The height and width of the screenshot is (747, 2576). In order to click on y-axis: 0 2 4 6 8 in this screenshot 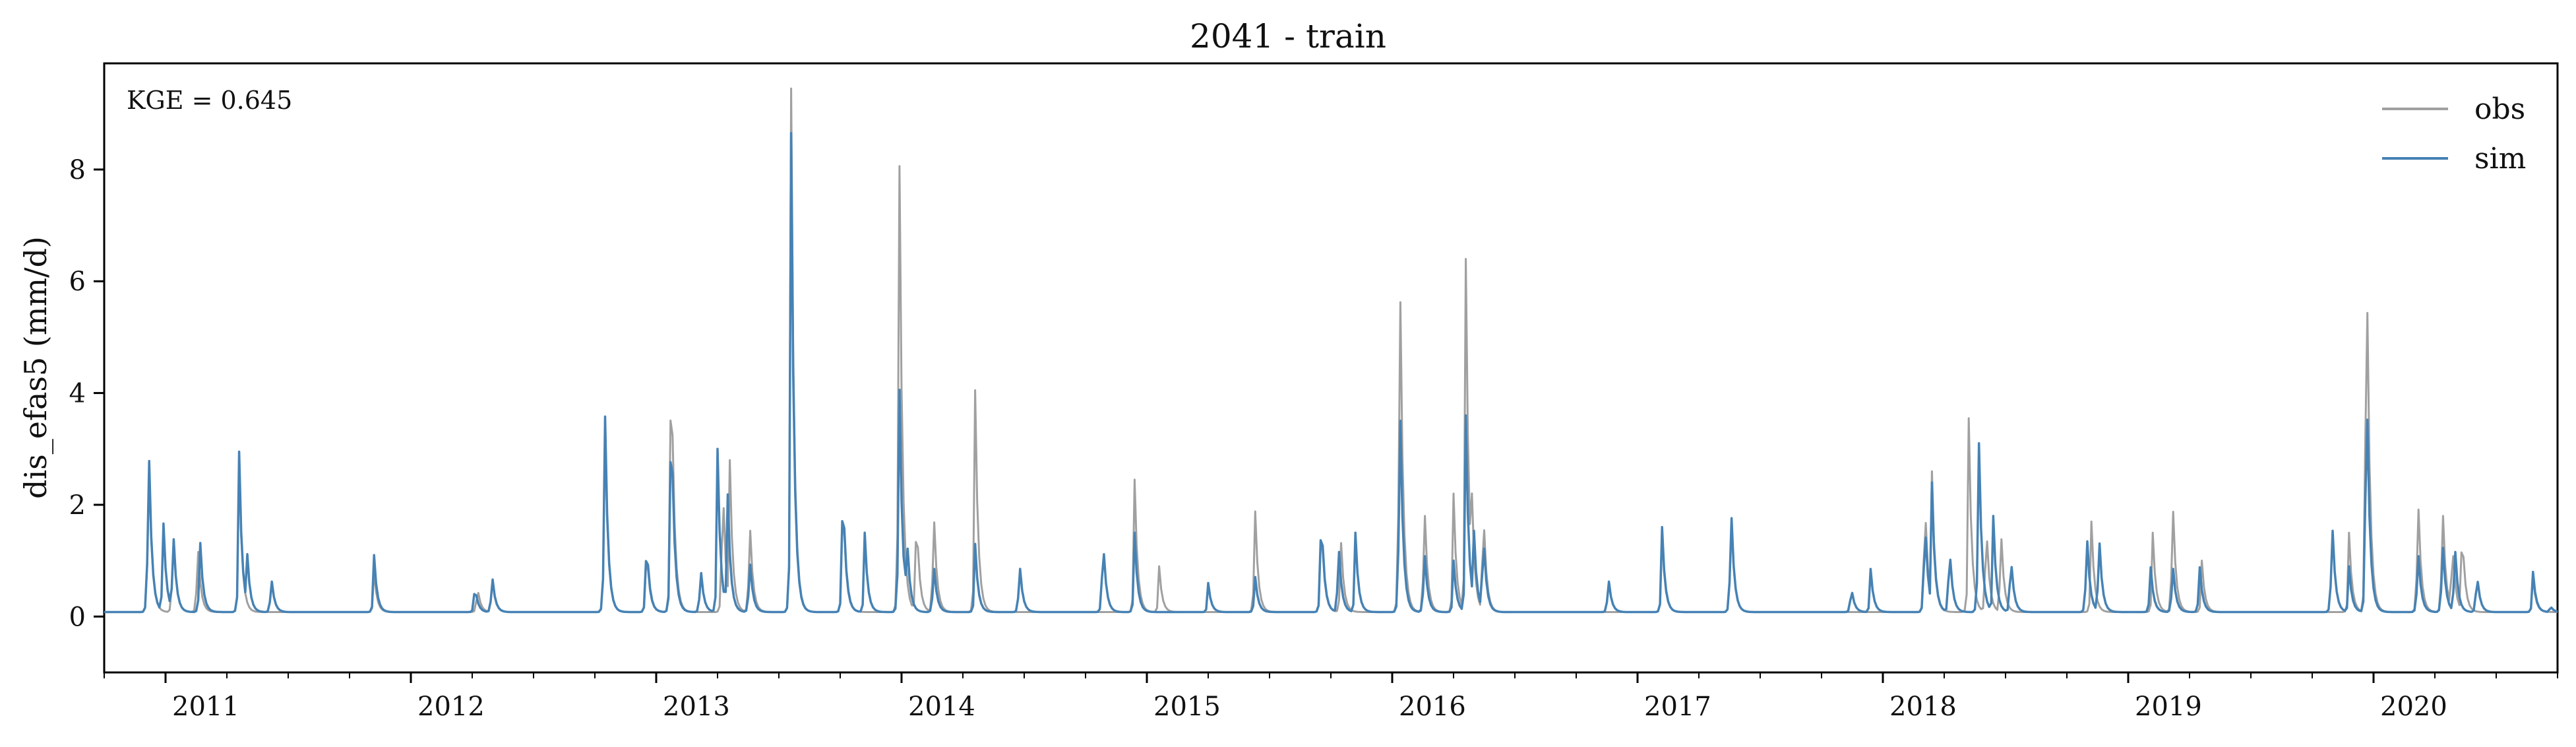, I will do `click(86, 393)`.